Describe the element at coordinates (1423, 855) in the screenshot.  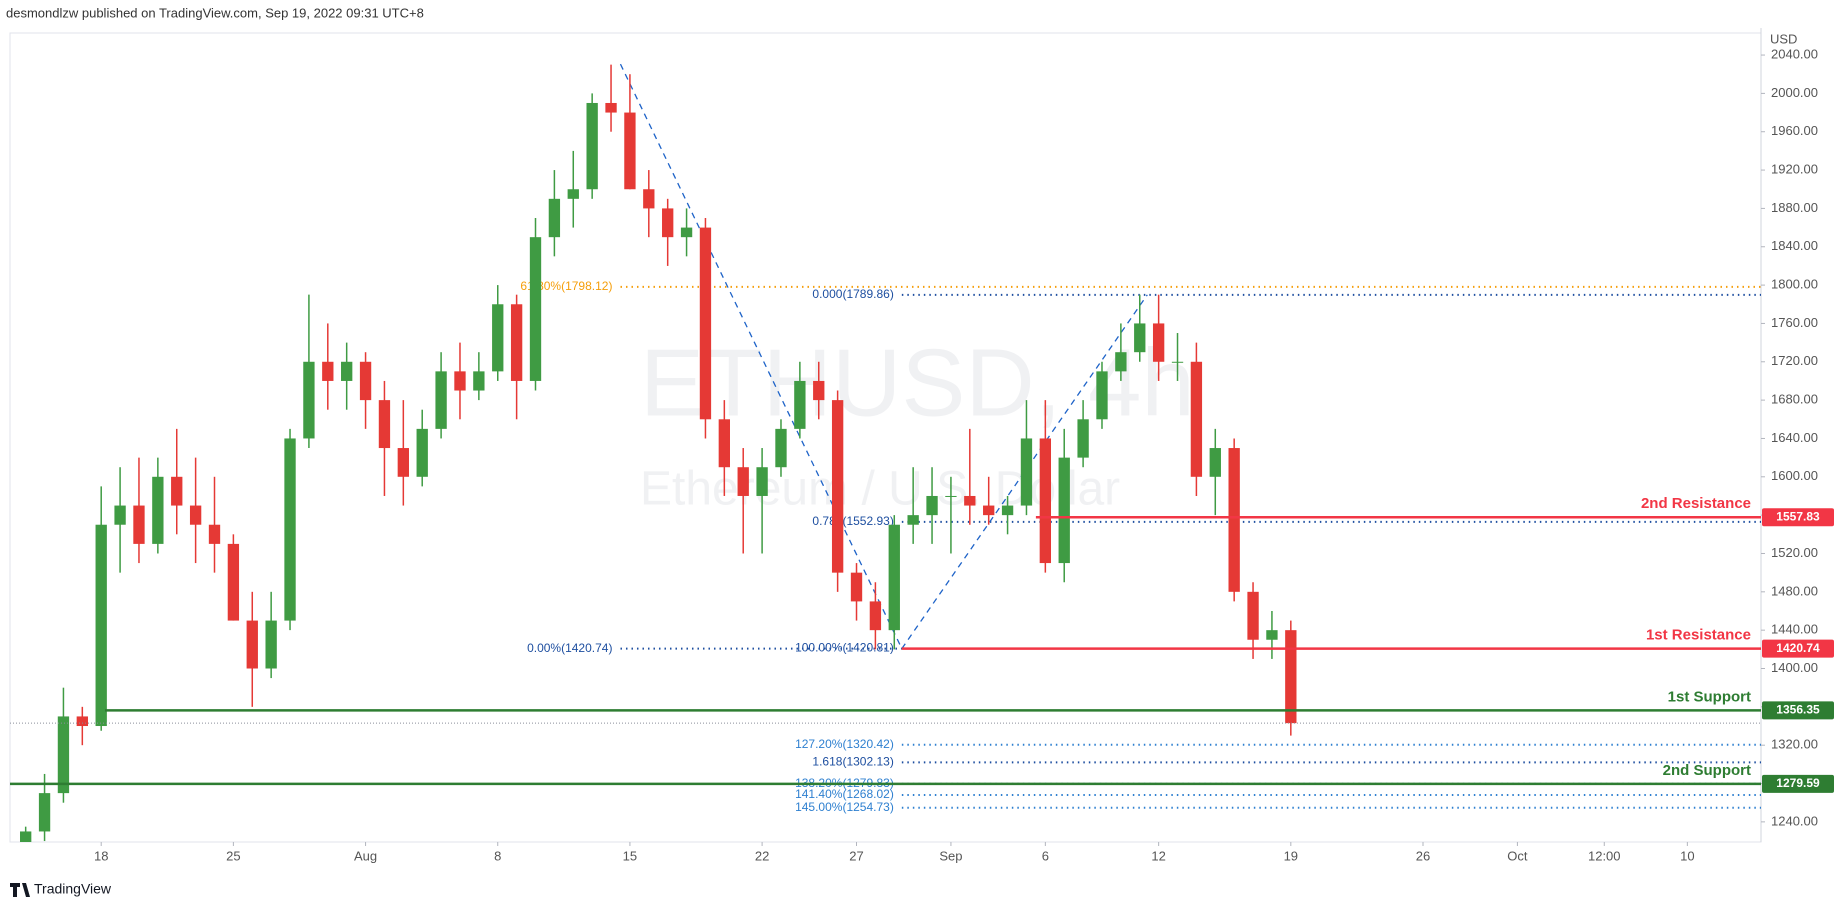
I see `x-tick-label: 26` at that location.